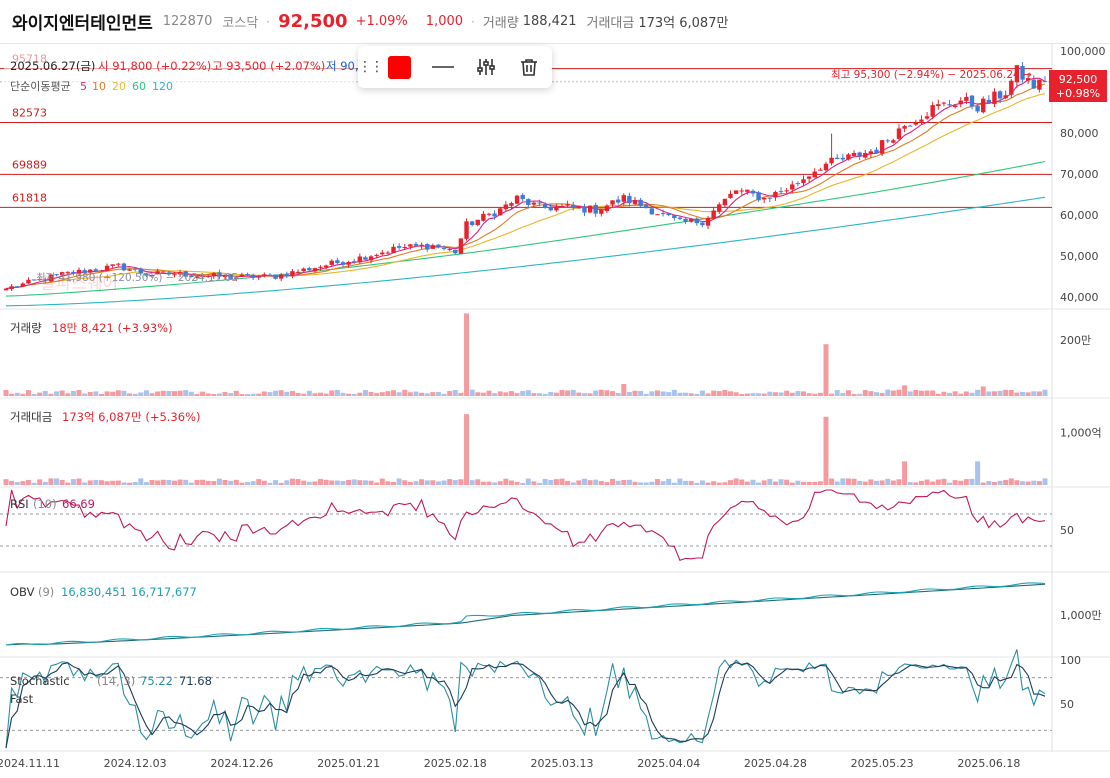 This screenshot has height=778, width=1110. I want to click on trash-icon, so click(528, 67).